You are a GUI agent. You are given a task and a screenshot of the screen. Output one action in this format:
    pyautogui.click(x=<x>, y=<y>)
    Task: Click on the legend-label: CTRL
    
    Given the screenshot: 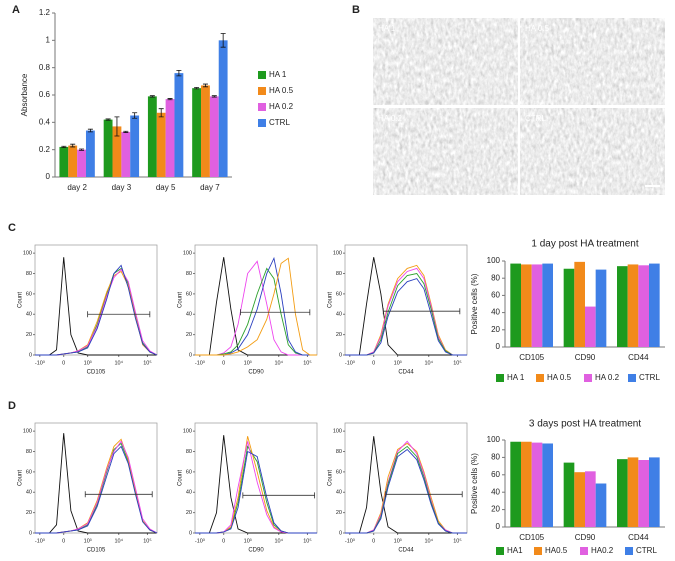 What is the action you would take?
    pyautogui.click(x=646, y=550)
    